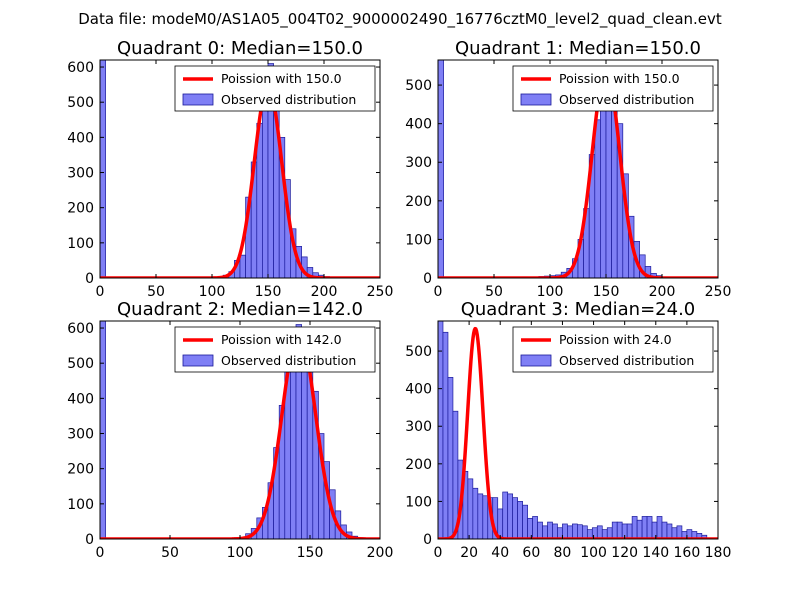 The width and height of the screenshot is (800, 600). What do you see at coordinates (615, 339) in the screenshot?
I see `legend-label-poisson: Poission with 24.0` at bounding box center [615, 339].